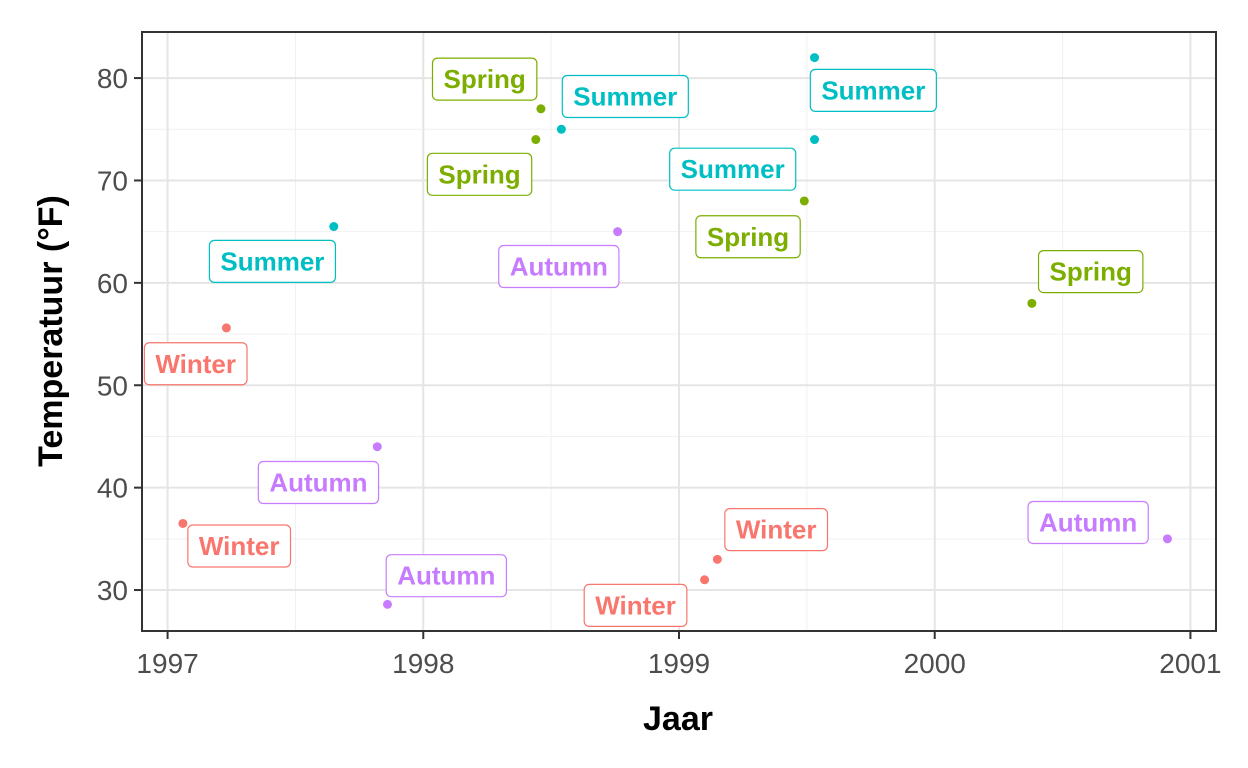 Image resolution: width=1248 pixels, height=768 pixels. What do you see at coordinates (935, 663) in the screenshot?
I see `x-tick-label: 2000` at bounding box center [935, 663].